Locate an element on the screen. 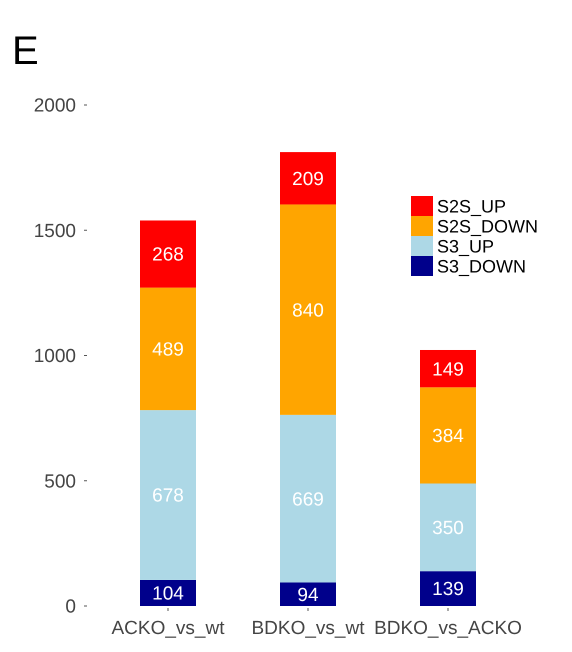 The width and height of the screenshot is (572, 652). data-label: 384 is located at coordinates (448, 437).